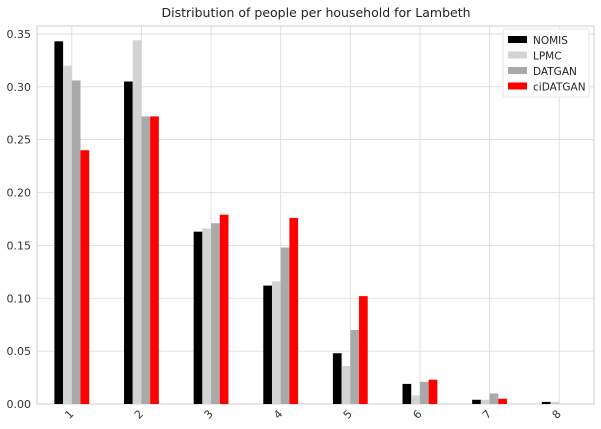  I want to click on legend-label-datgan: DATGAN, so click(555, 72).